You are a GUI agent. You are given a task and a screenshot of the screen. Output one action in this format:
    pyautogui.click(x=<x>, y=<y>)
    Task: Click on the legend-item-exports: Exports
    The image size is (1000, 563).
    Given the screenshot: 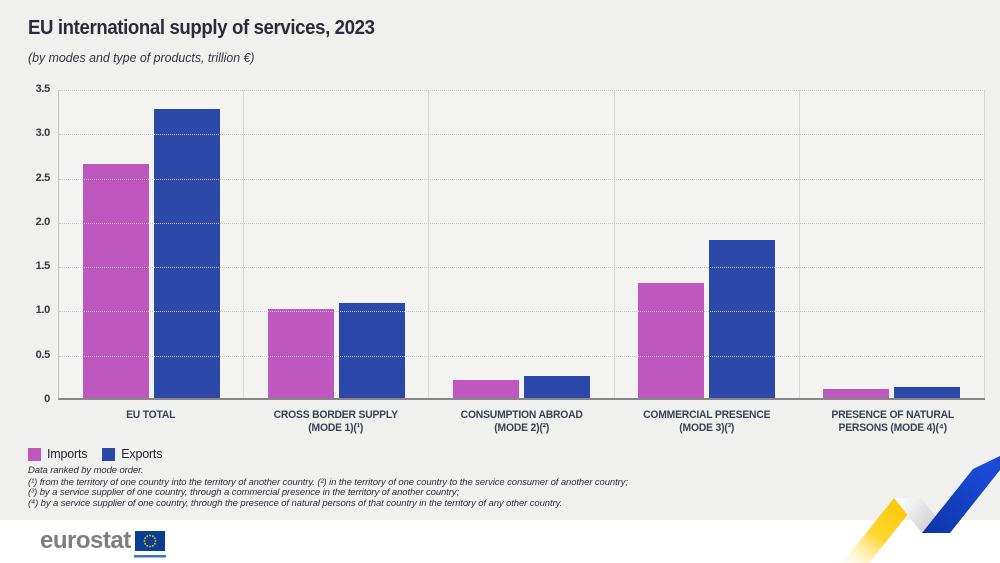 What is the action you would take?
    pyautogui.click(x=132, y=454)
    